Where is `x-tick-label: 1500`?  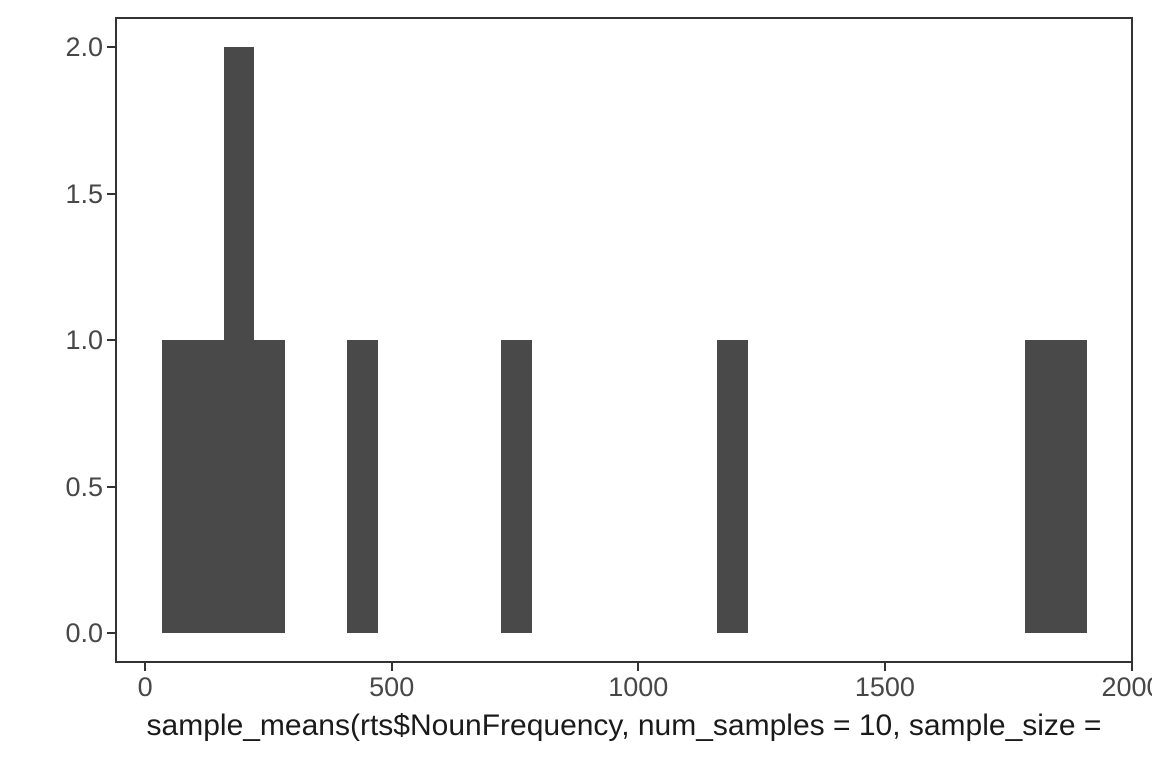
x-tick-label: 1500 is located at coordinates (884, 687).